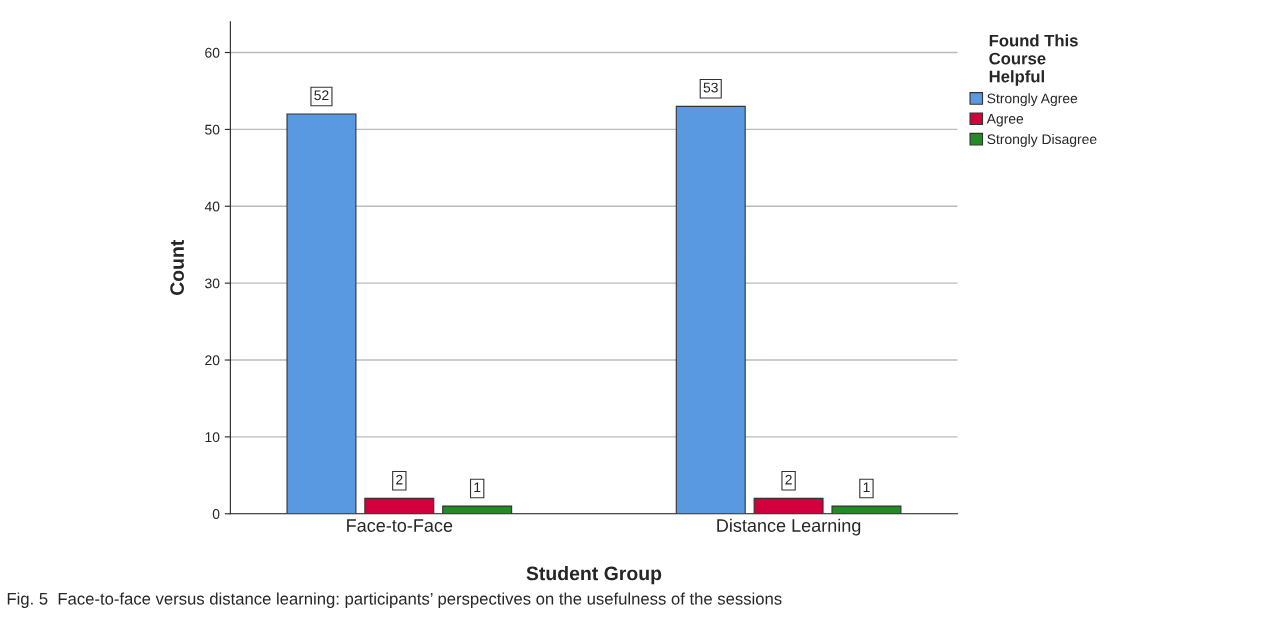 The height and width of the screenshot is (622, 1287). Describe the element at coordinates (1033, 60) in the screenshot. I see `legend-title: Found This Course Helpful` at that location.